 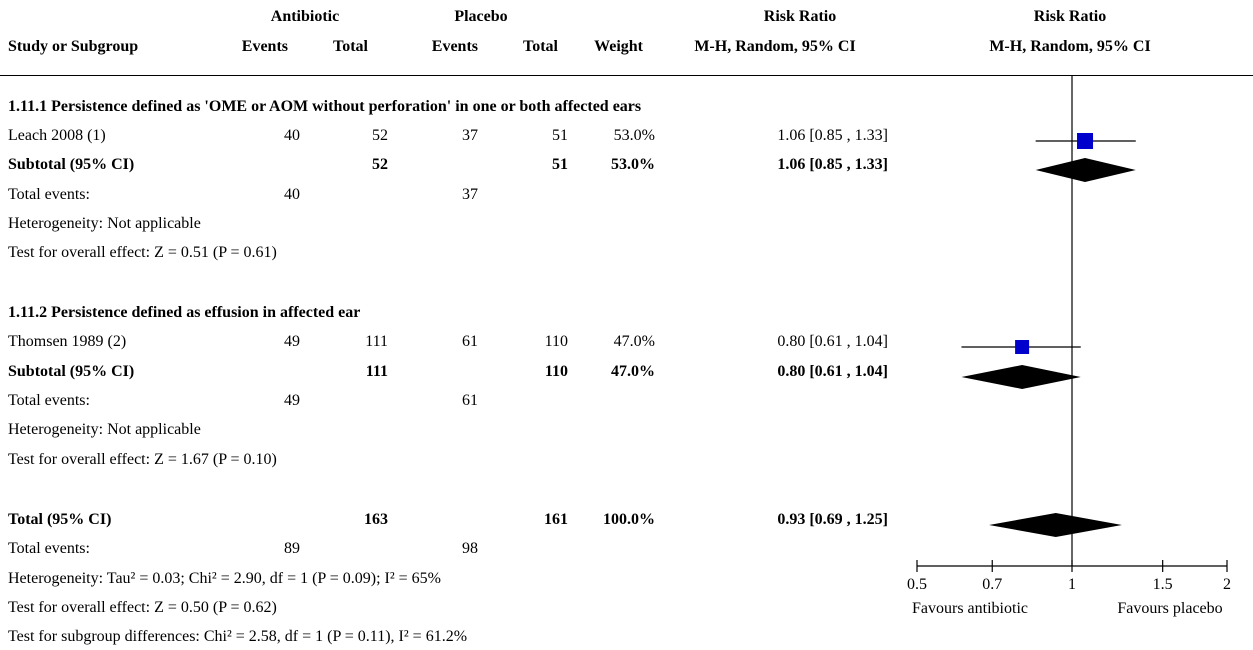 I want to click on subtotal-weight: 53.0%, so click(x=633, y=164).